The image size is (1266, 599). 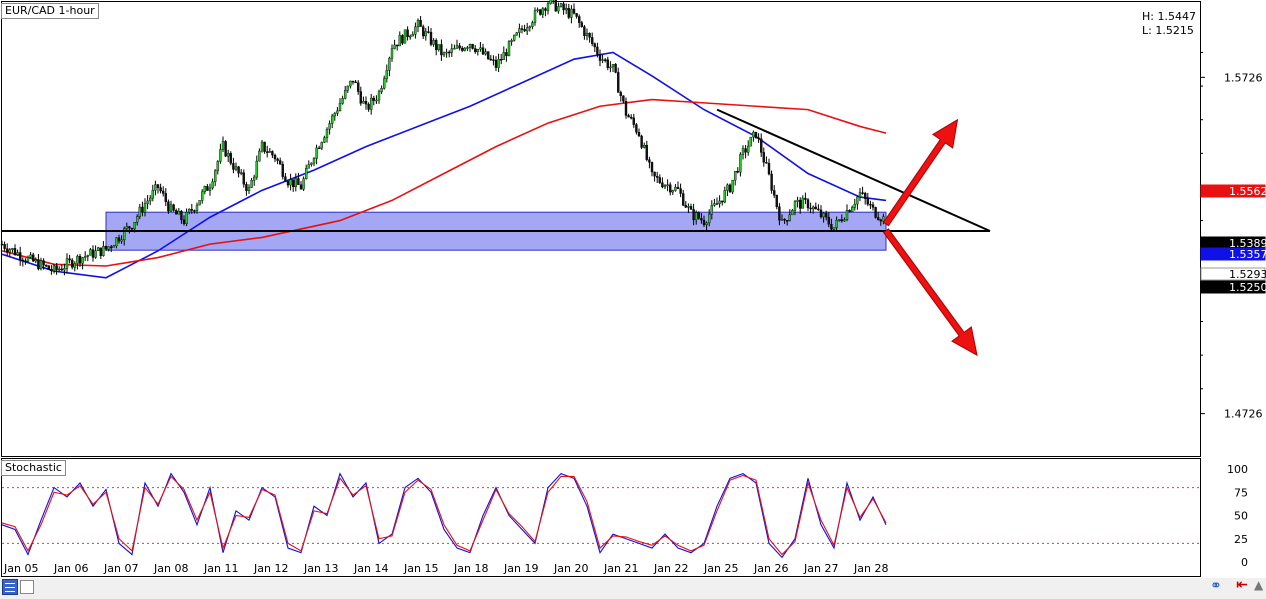 What do you see at coordinates (320, 568) in the screenshot?
I see `x-tick-label: Jan 13` at bounding box center [320, 568].